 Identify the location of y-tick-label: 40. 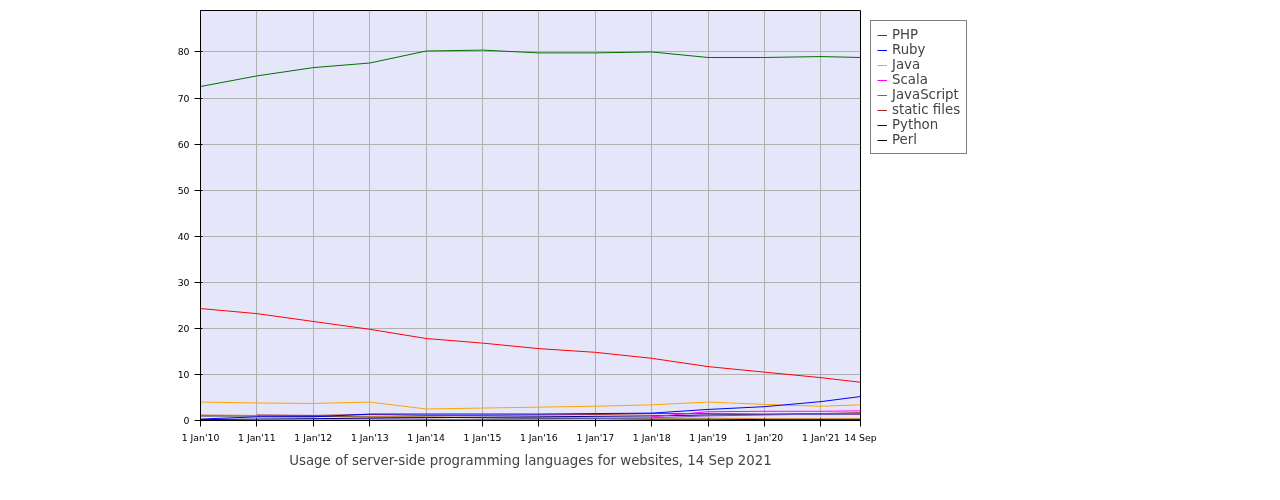
(183, 236).